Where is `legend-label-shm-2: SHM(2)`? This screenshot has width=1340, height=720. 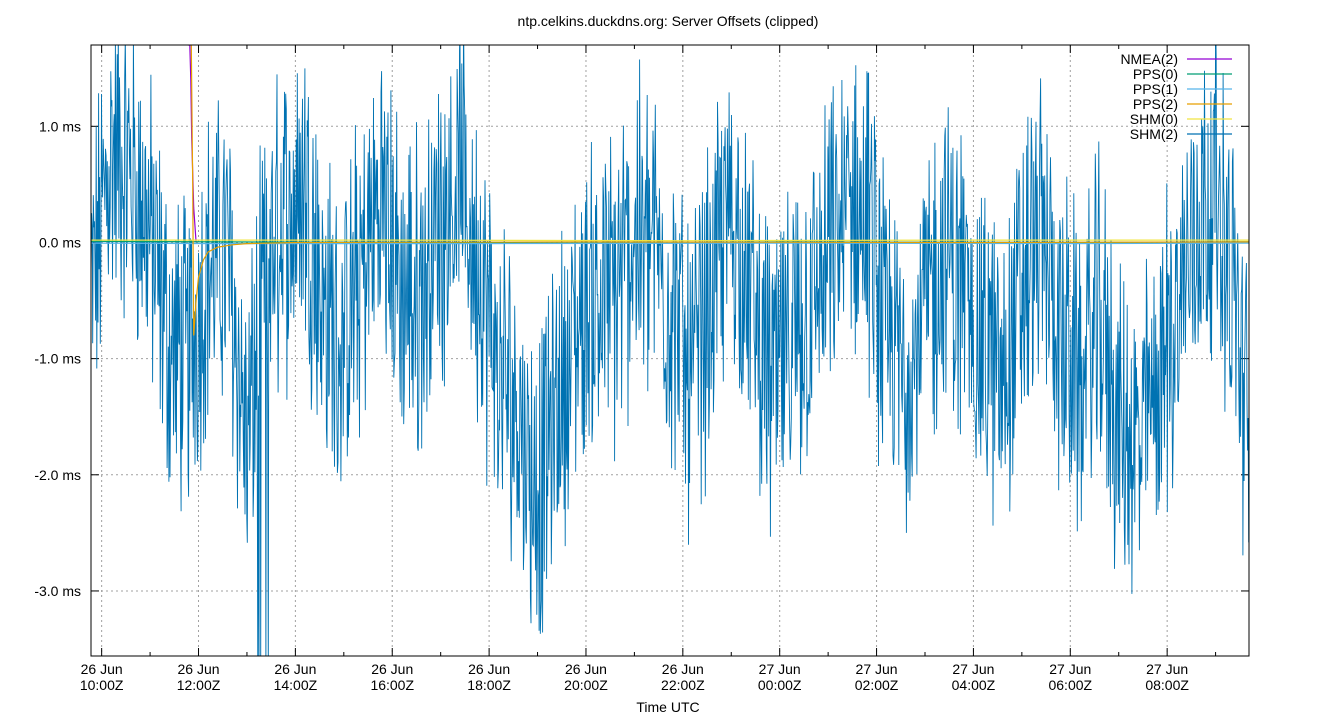 legend-label-shm-2: SHM(2) is located at coordinates (1154, 134).